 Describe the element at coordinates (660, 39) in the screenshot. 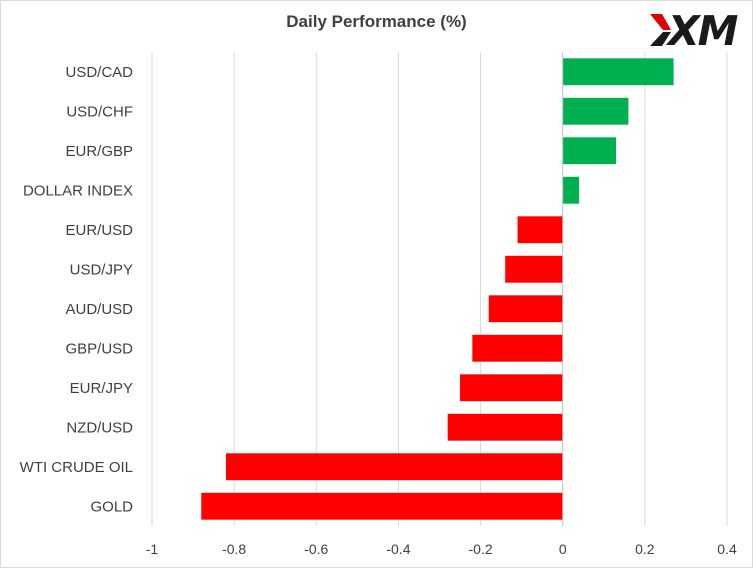

I see `logo-dark-shape` at that location.